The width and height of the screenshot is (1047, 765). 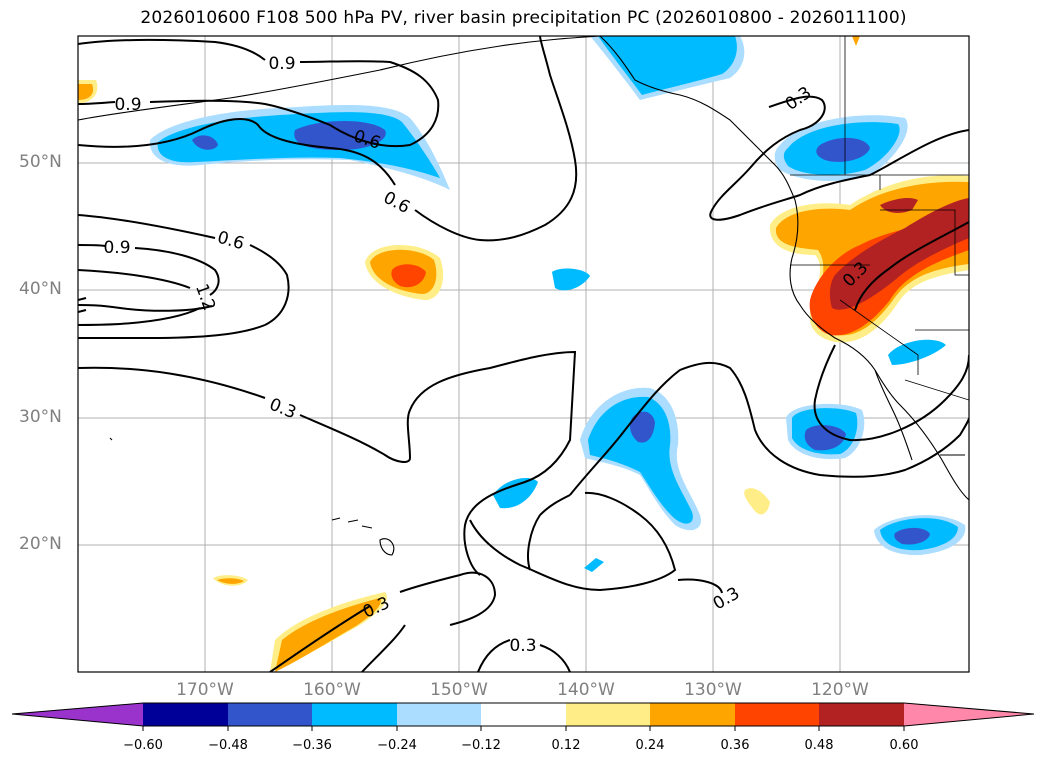 What do you see at coordinates (735, 745) in the screenshot?
I see `colorbar-tick-label: 0.36` at bounding box center [735, 745].